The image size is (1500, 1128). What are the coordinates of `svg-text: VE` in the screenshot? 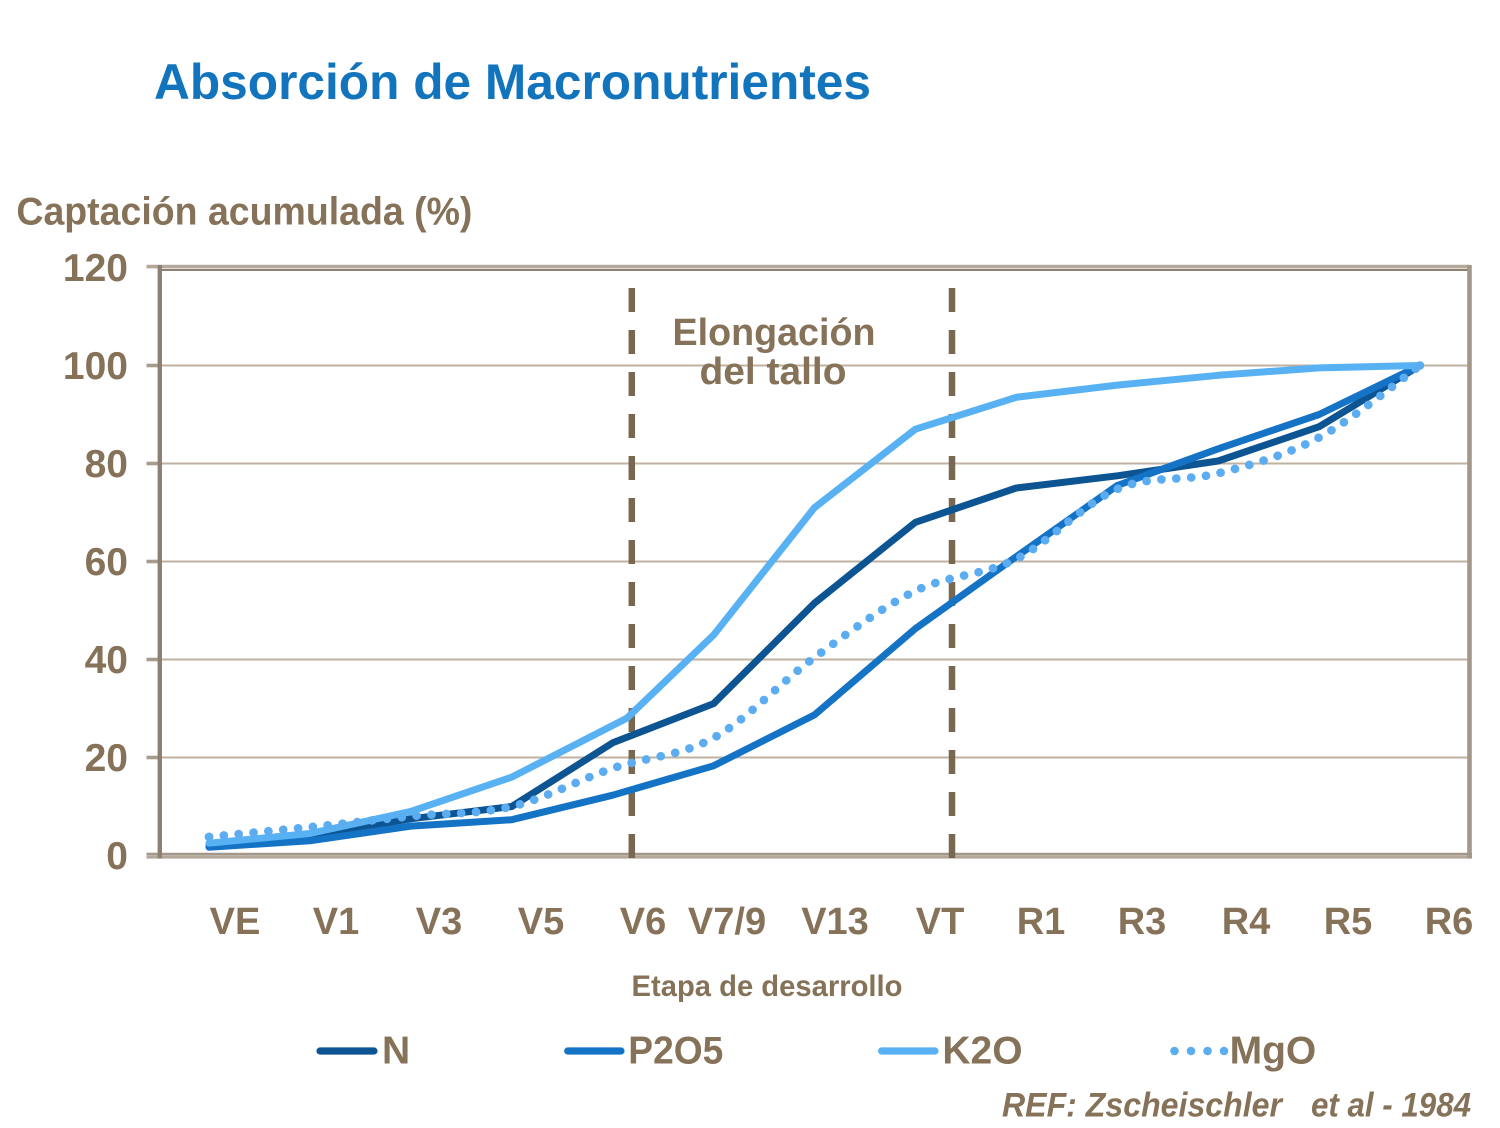 It's located at (235, 922).